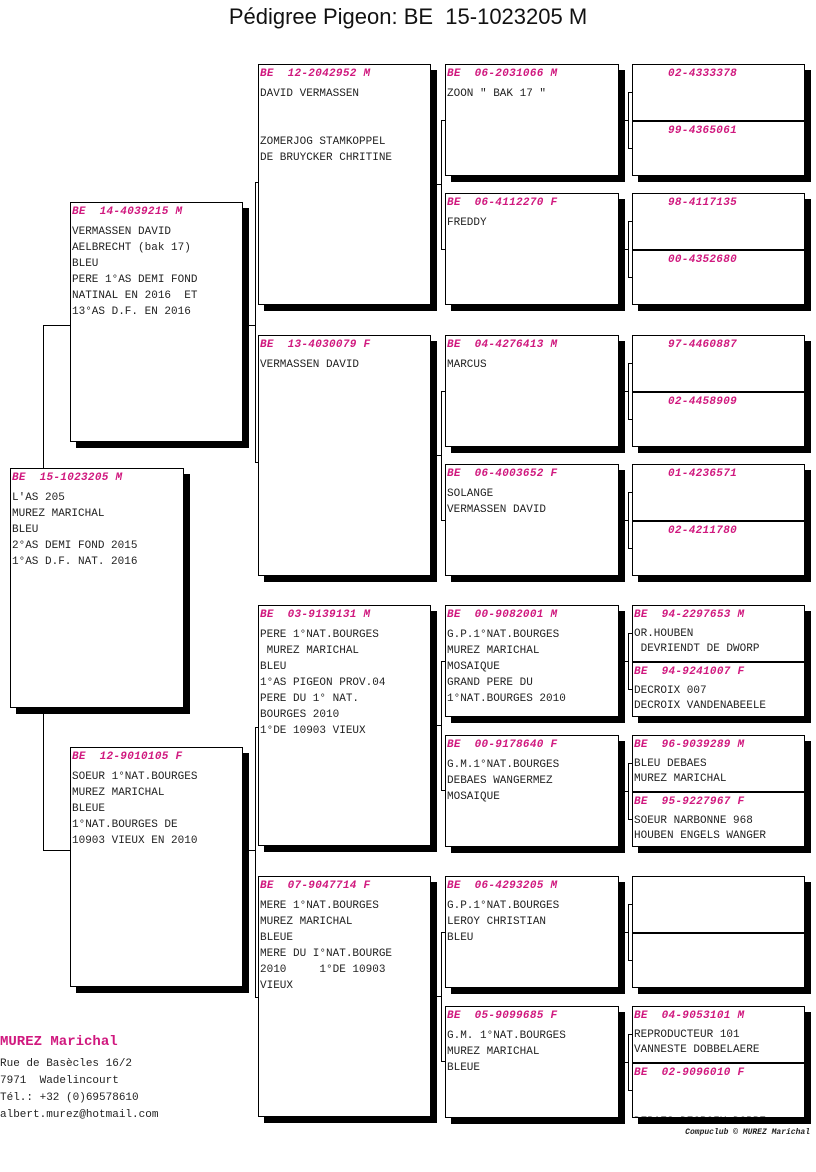 This screenshot has width=816, height=1172. What do you see at coordinates (277, 986) in the screenshot?
I see `pigeon-info-line: VIEUX` at bounding box center [277, 986].